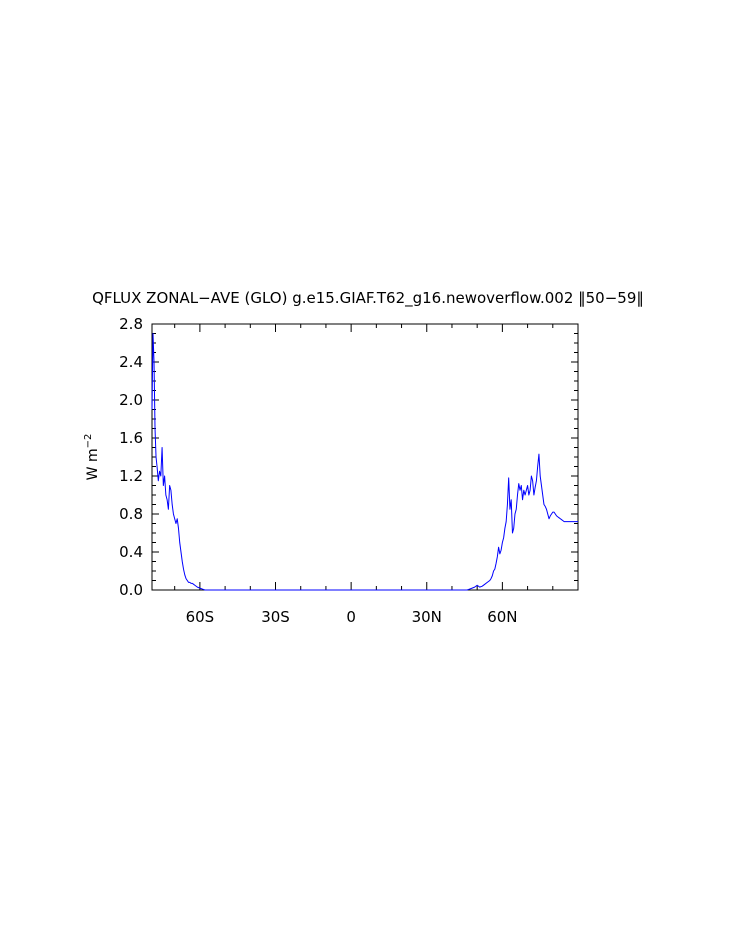 This screenshot has width=733, height=945. Describe the element at coordinates (275, 617) in the screenshot. I see `x-tick-label: 30S` at that location.